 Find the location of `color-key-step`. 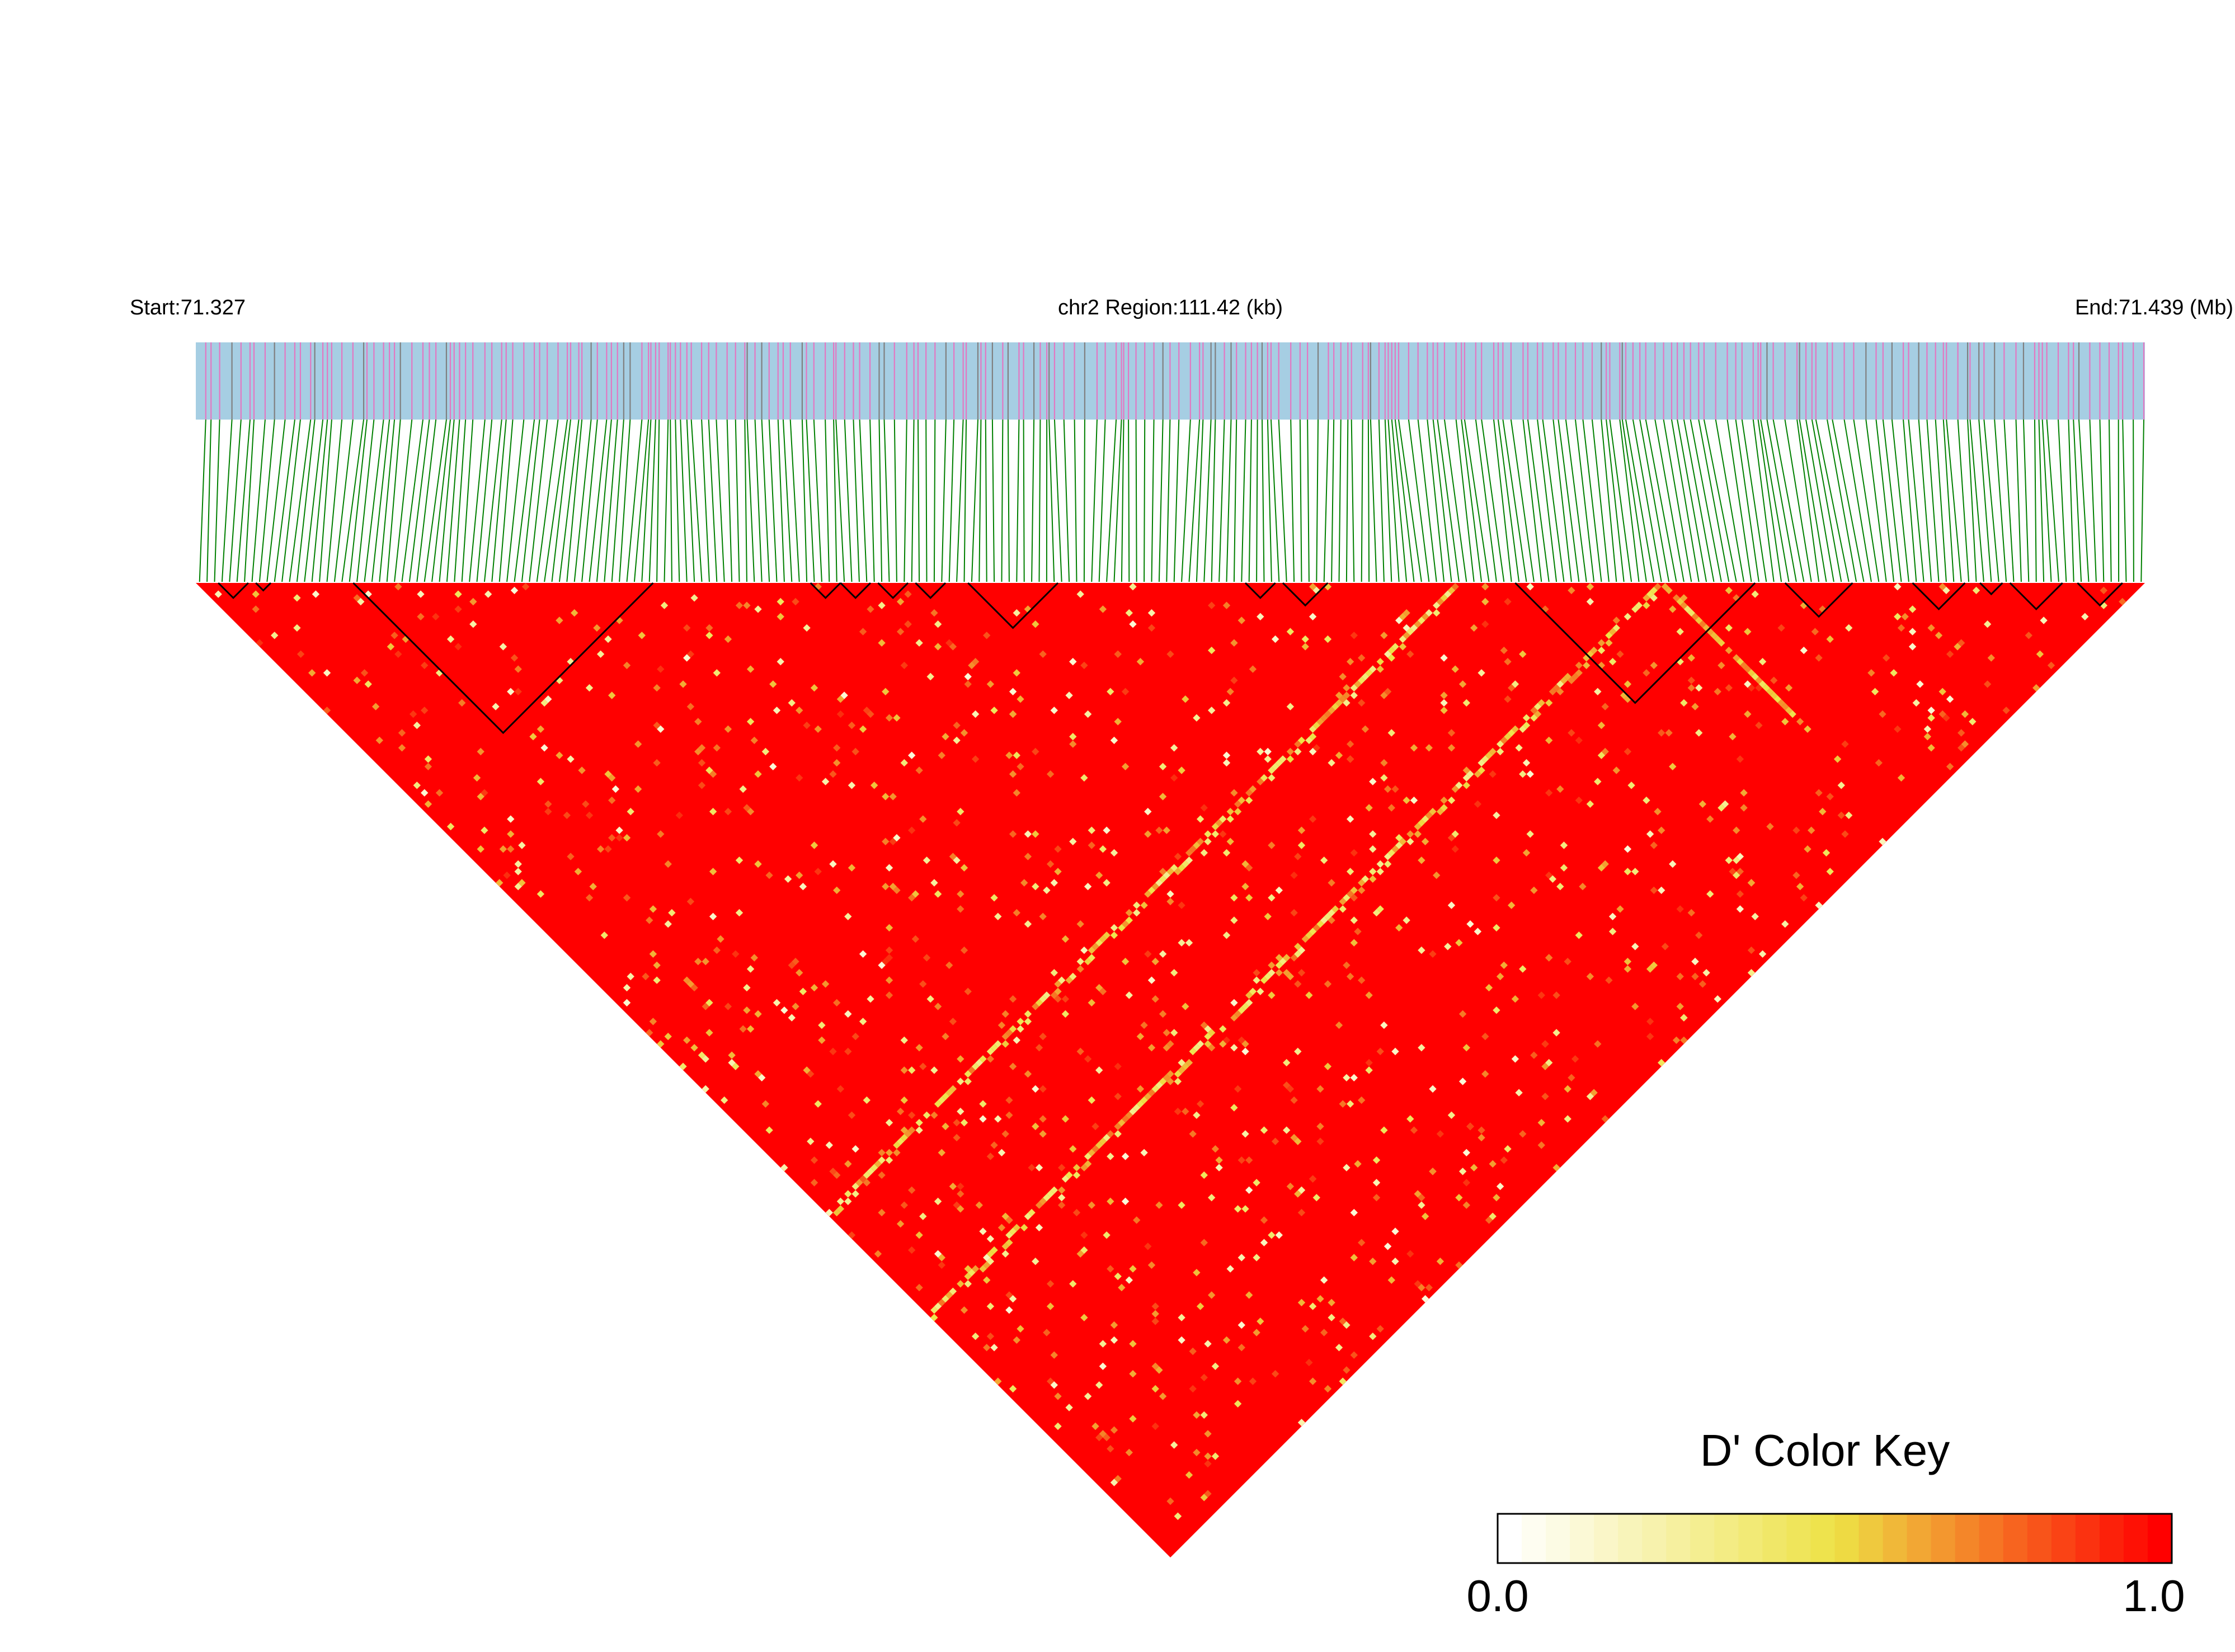

color-key-step is located at coordinates (1582, 1539).